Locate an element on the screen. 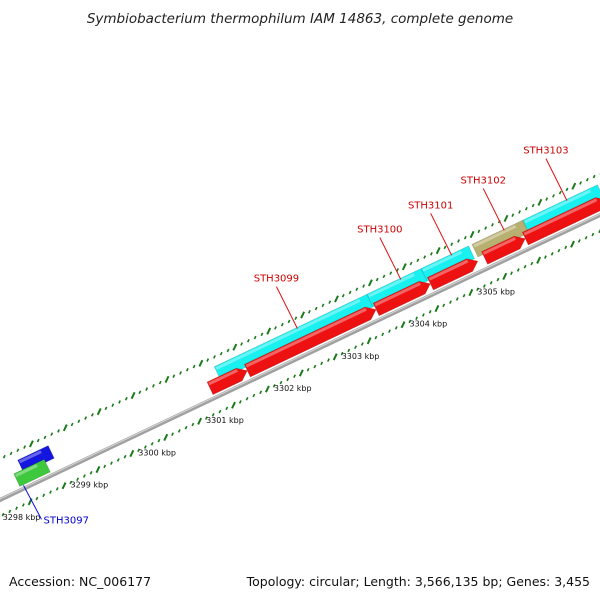 The height and width of the screenshot is (600, 600). kbp-label: 3305 kbp is located at coordinates (496, 291).